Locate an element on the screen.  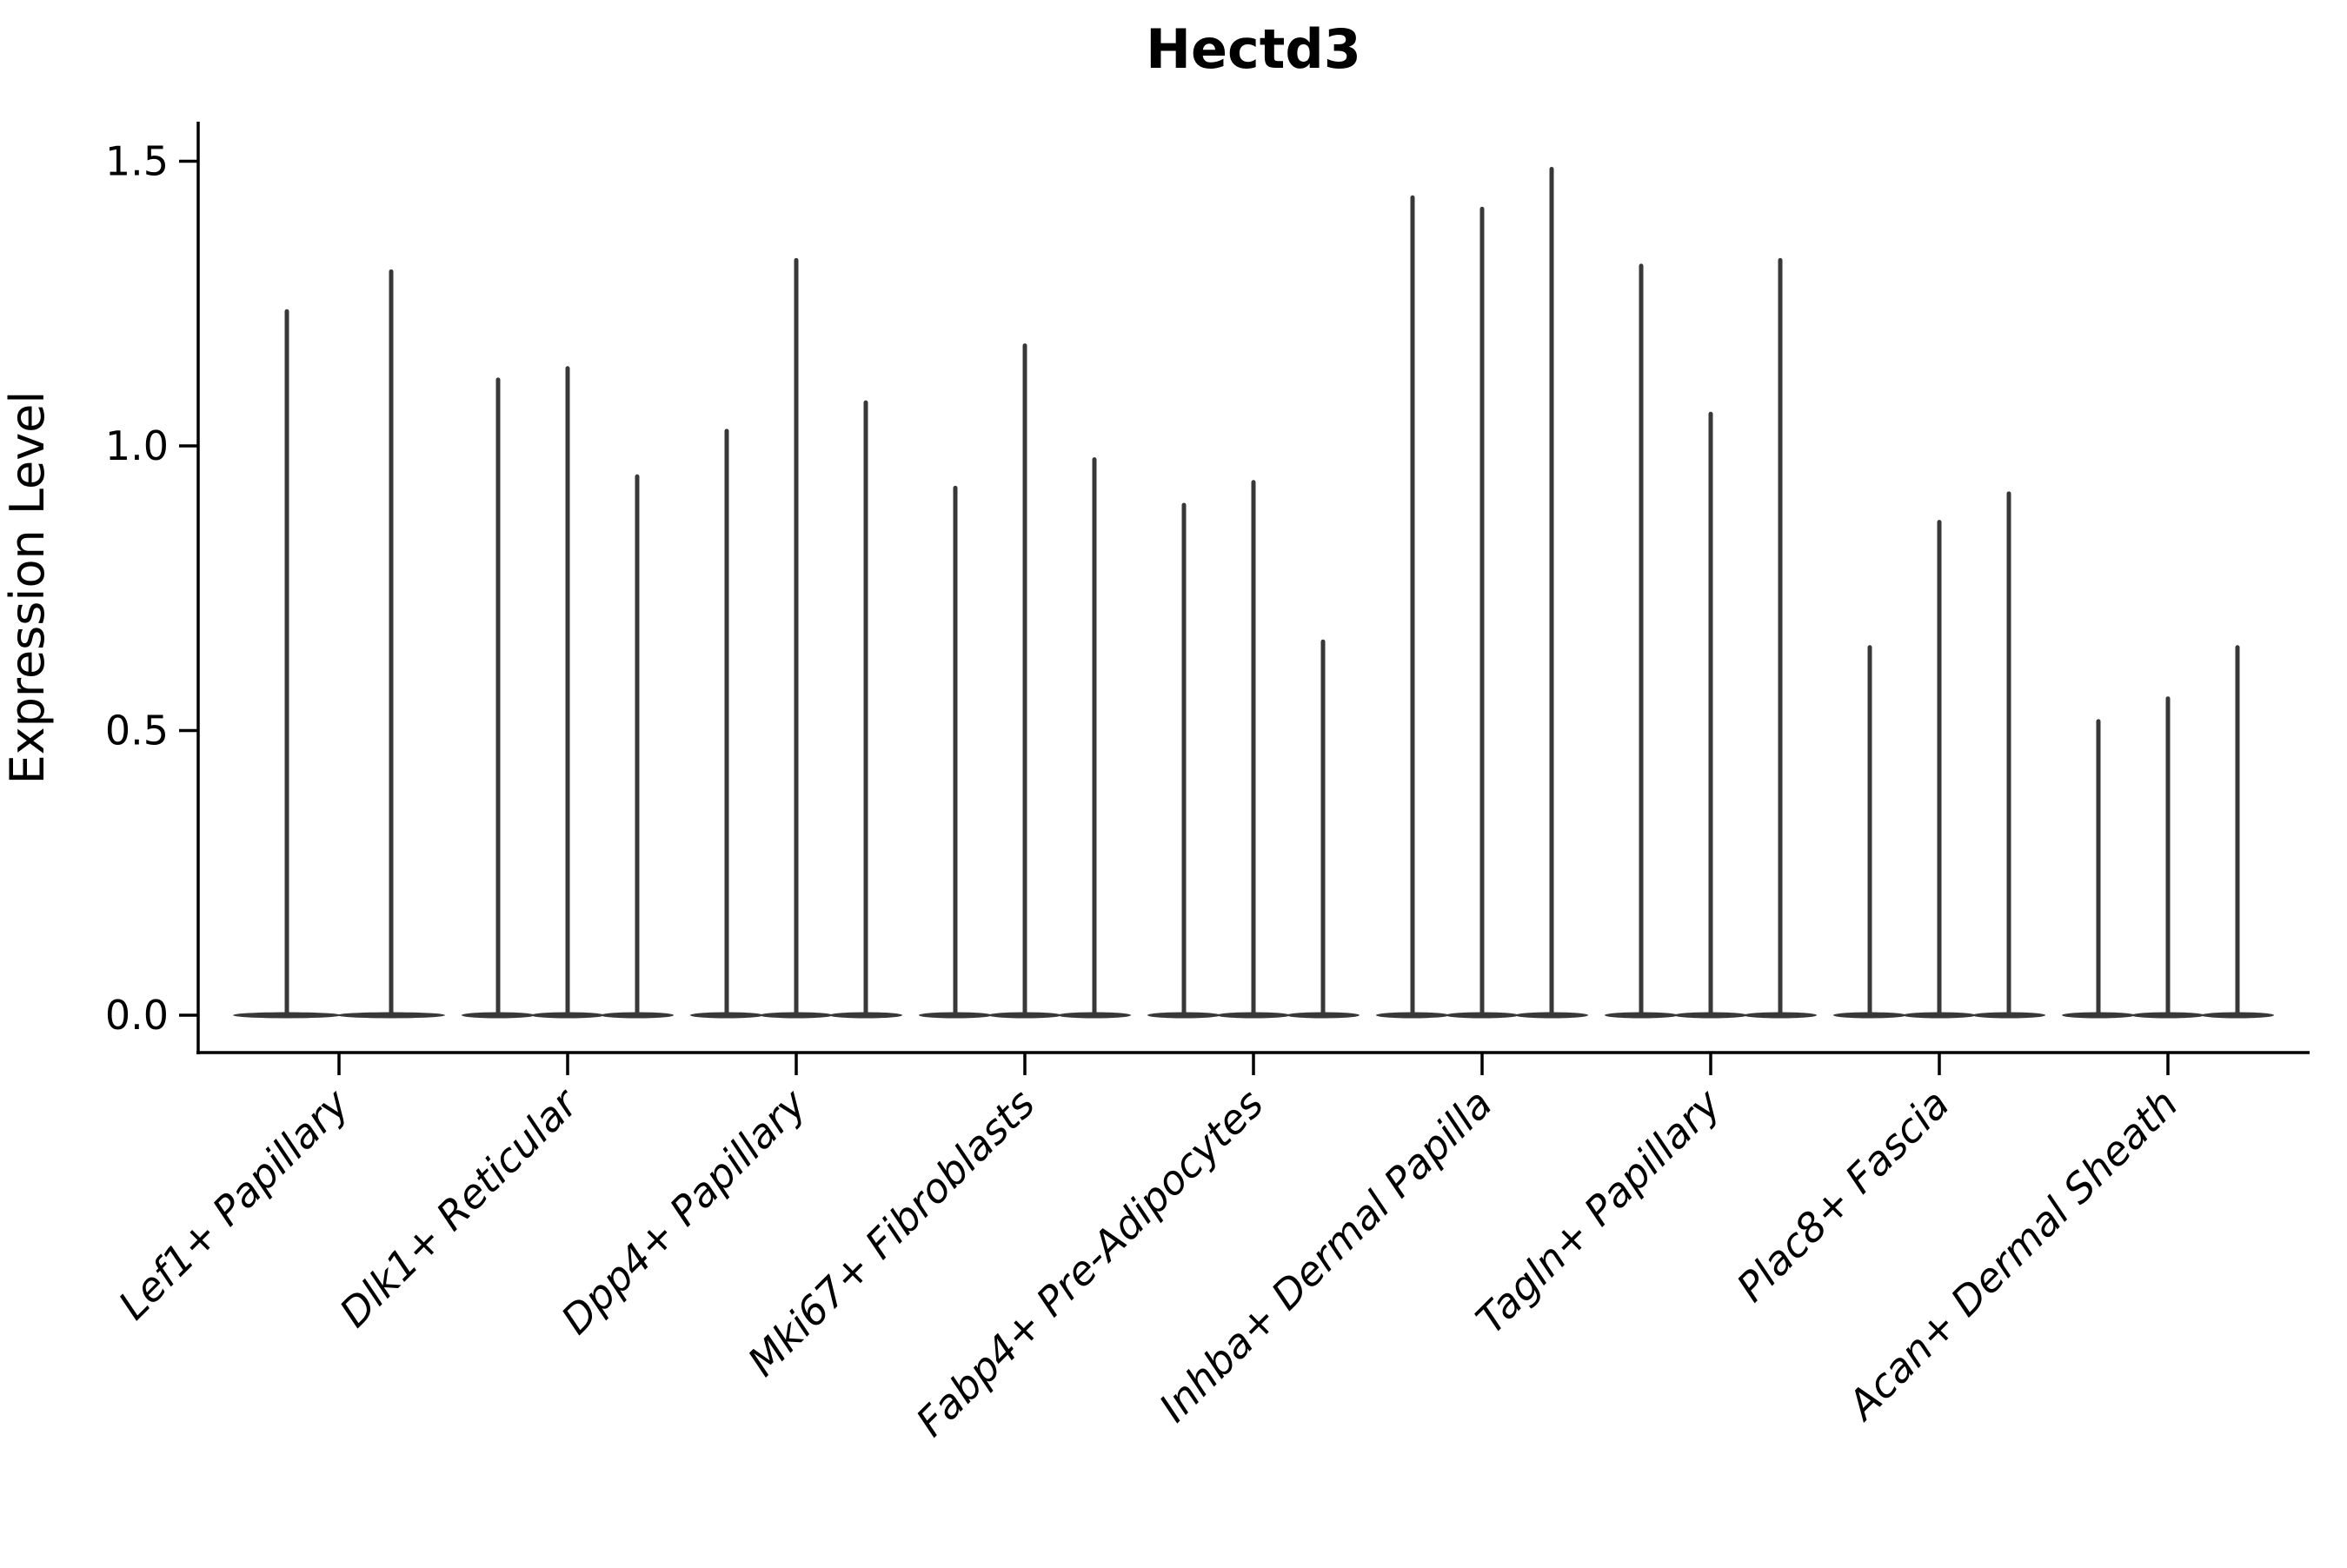
y-tick-label: 0.0 is located at coordinates (137, 1015).